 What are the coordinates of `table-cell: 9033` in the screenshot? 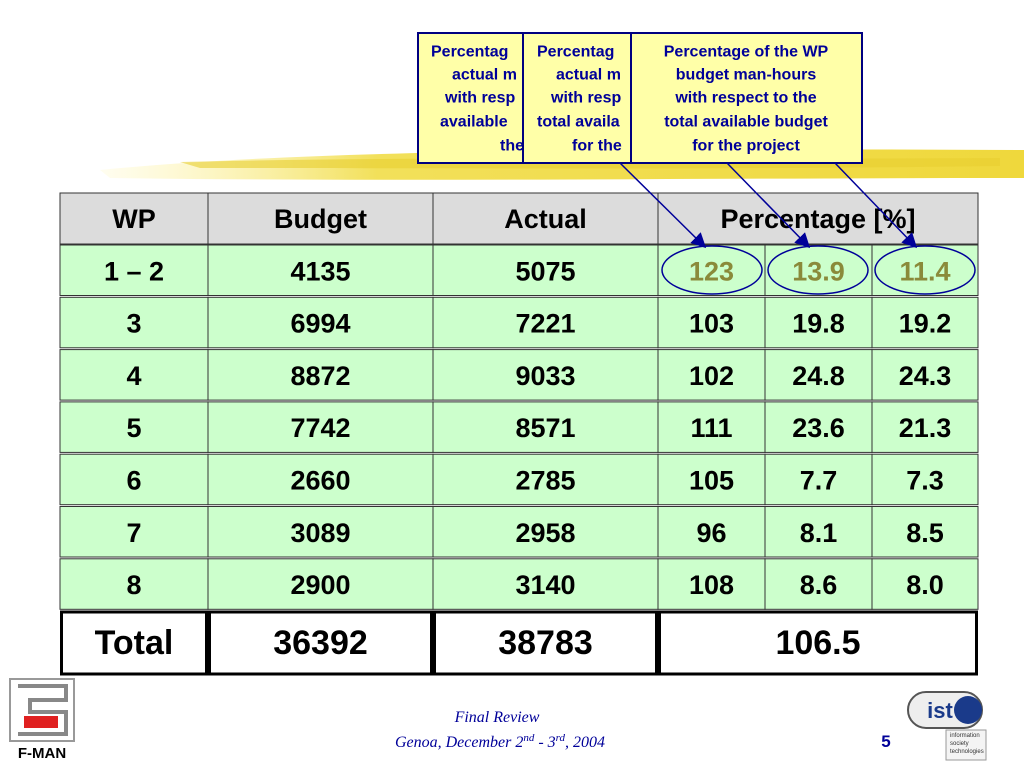 It's located at (545, 376).